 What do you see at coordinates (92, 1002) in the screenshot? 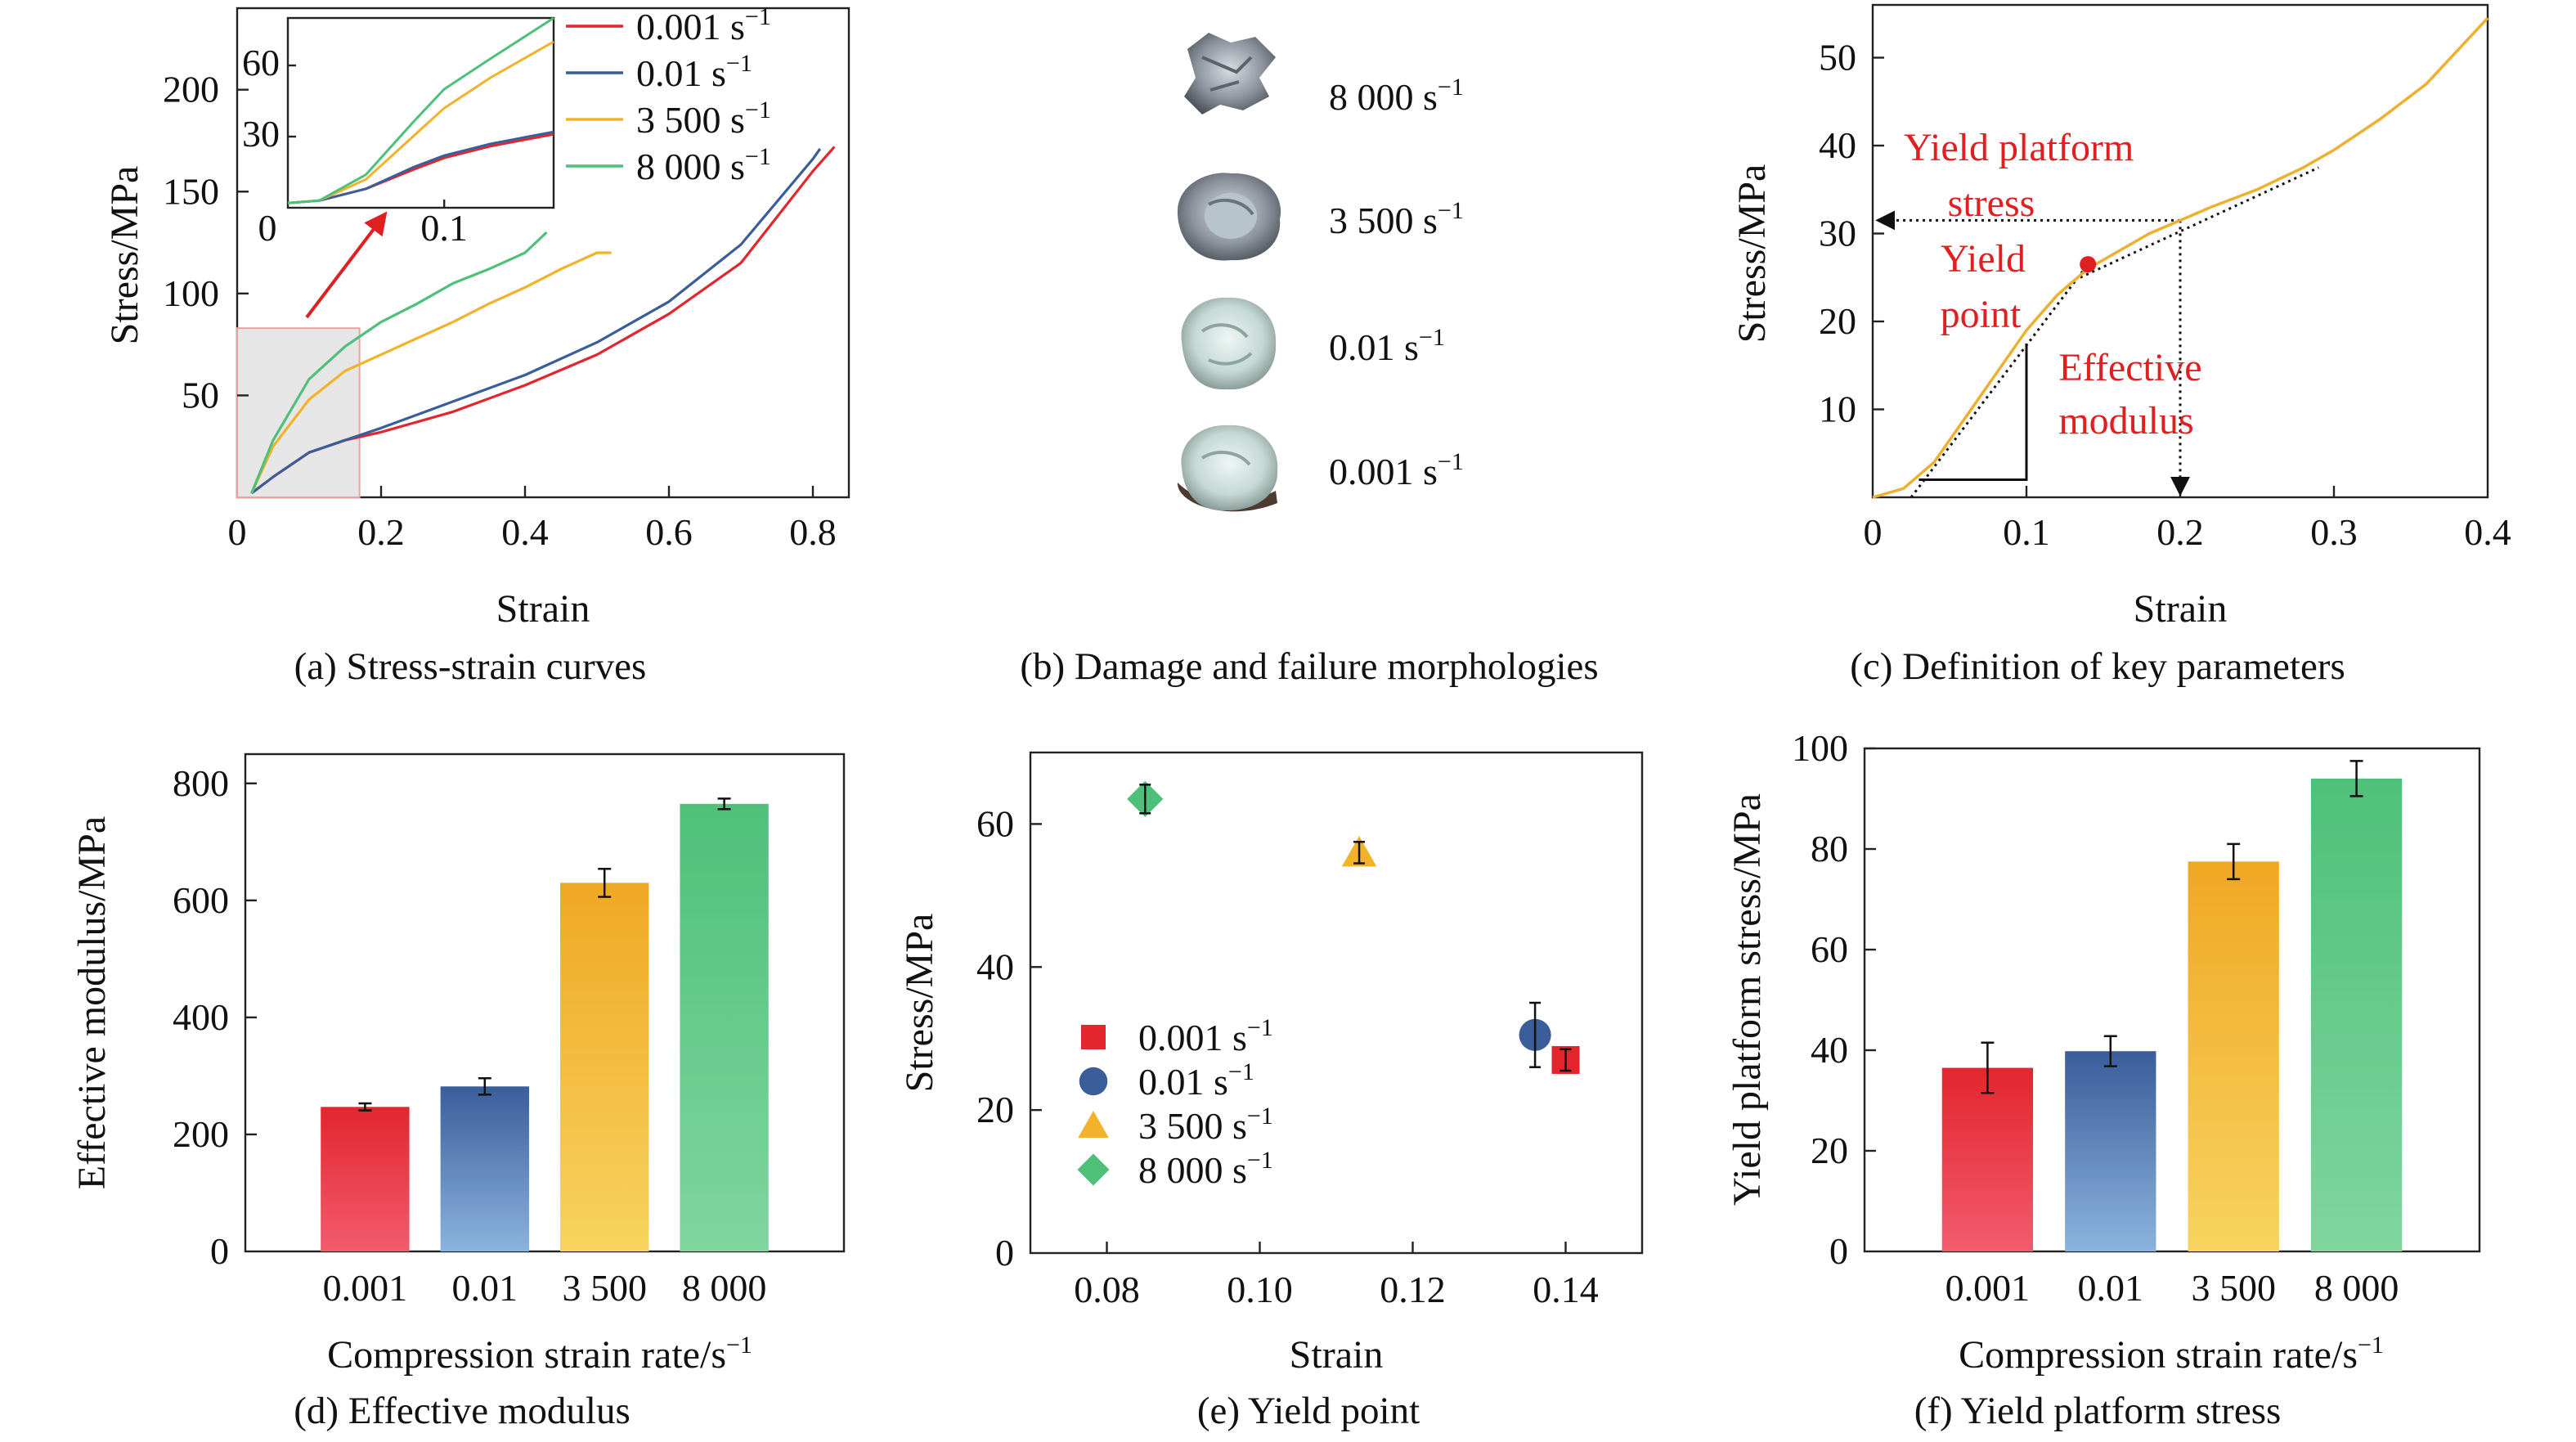
I see `panel-d-ylabel: Effective modulus/MPa` at bounding box center [92, 1002].